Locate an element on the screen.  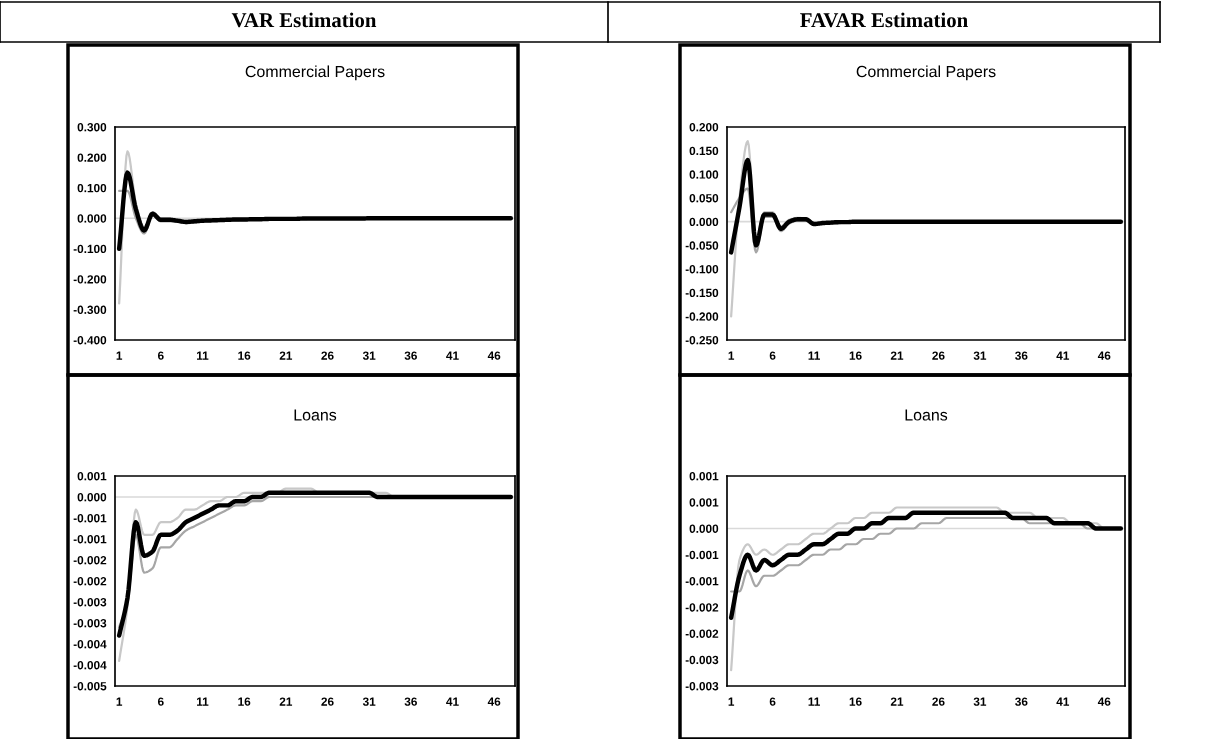
text: VAR Estimation is located at coordinates (304, 20).